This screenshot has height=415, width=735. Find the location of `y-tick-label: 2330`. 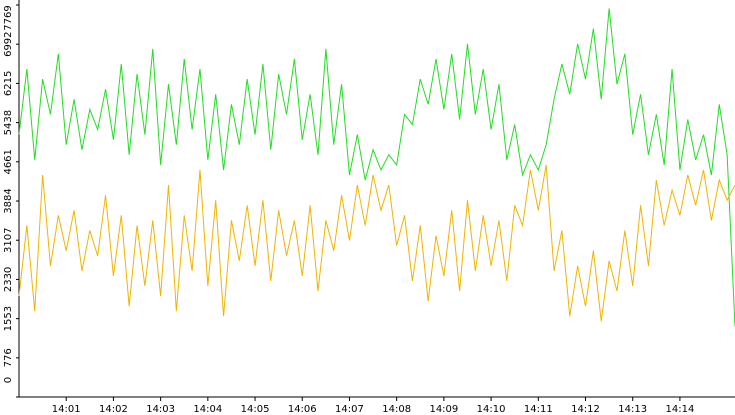

y-tick-label: 2330 is located at coordinates (8, 279).